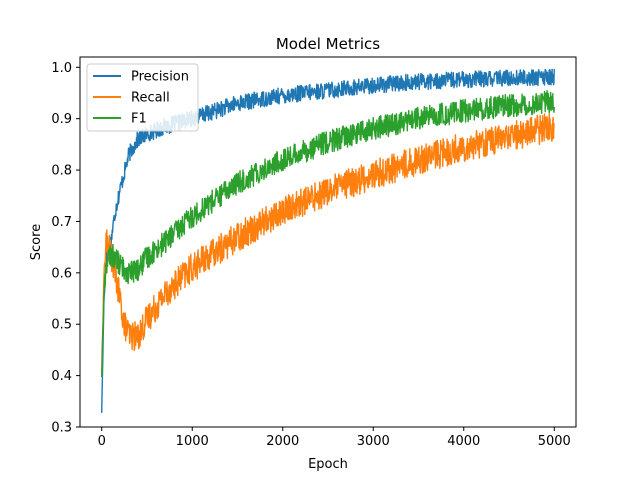  What do you see at coordinates (139, 119) in the screenshot?
I see `legend-label: F1` at bounding box center [139, 119].